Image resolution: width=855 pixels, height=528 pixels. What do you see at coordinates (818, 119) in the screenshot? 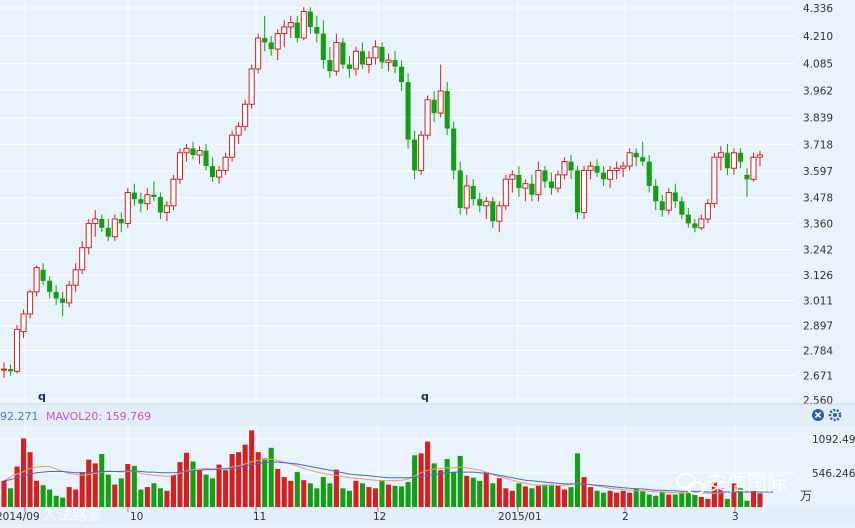
I see `price-tick-label: 3.839` at bounding box center [818, 119].